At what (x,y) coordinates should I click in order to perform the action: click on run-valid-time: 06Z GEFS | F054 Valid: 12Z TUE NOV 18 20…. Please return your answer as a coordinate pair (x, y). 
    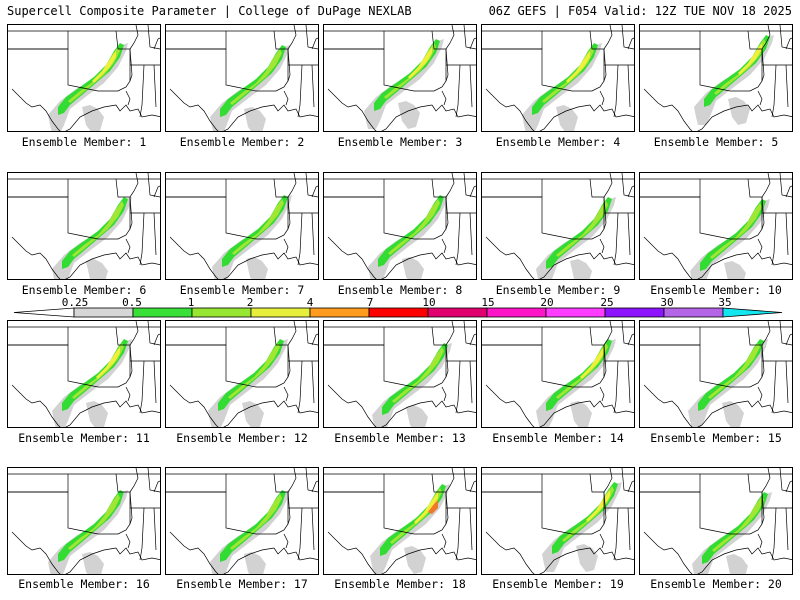
    Looking at the image, I should click on (640, 11).